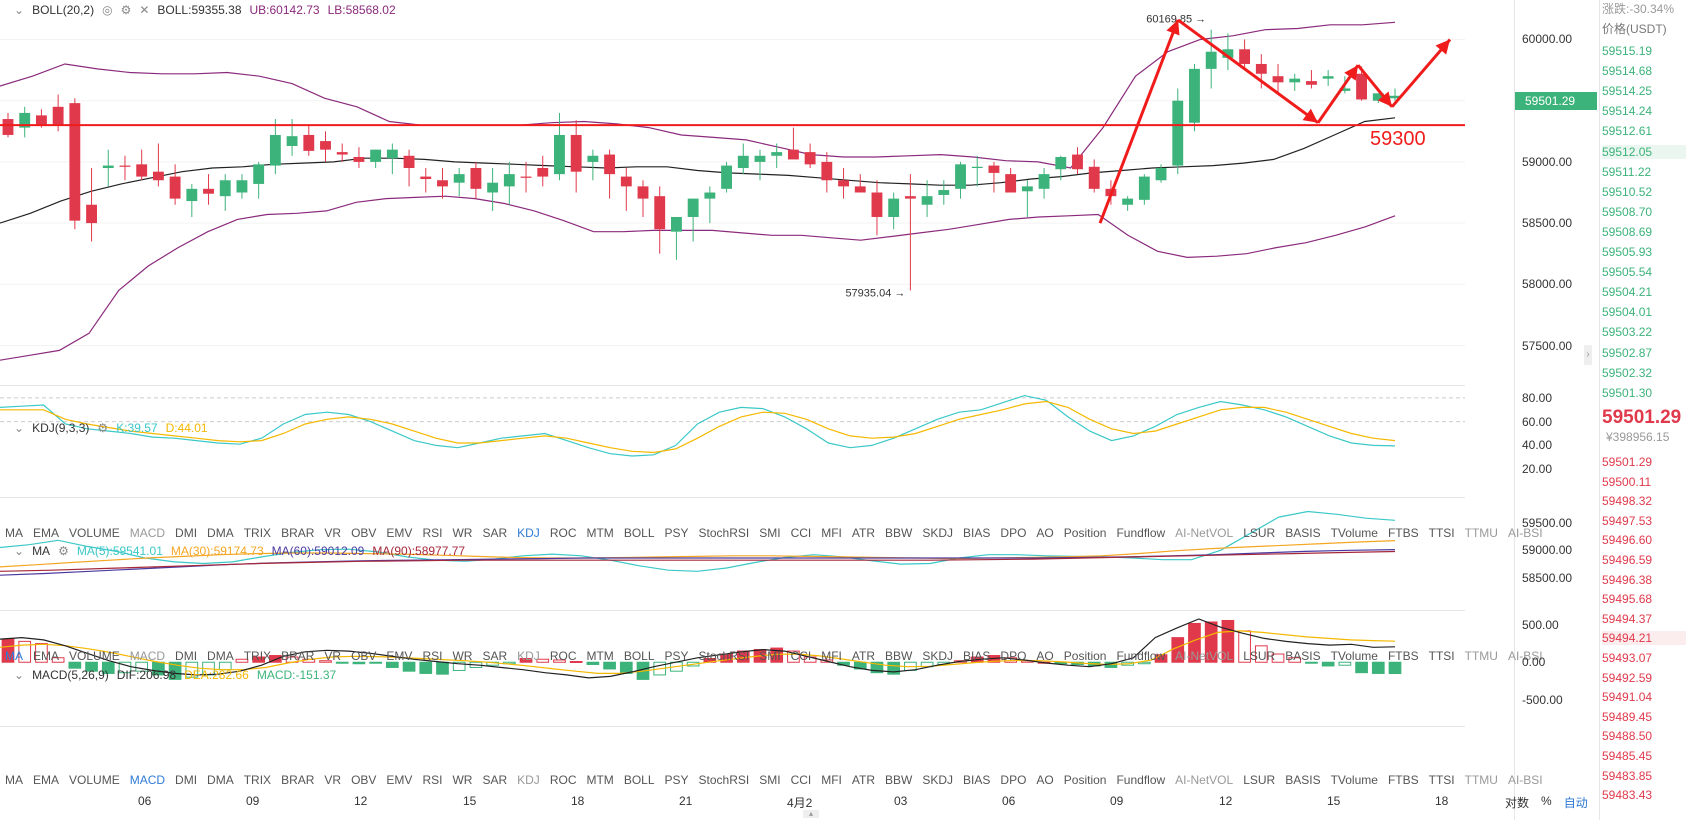 This screenshot has height=820, width=1702. What do you see at coordinates (107, 10) in the screenshot?
I see `eye-icon: ◎` at bounding box center [107, 10].